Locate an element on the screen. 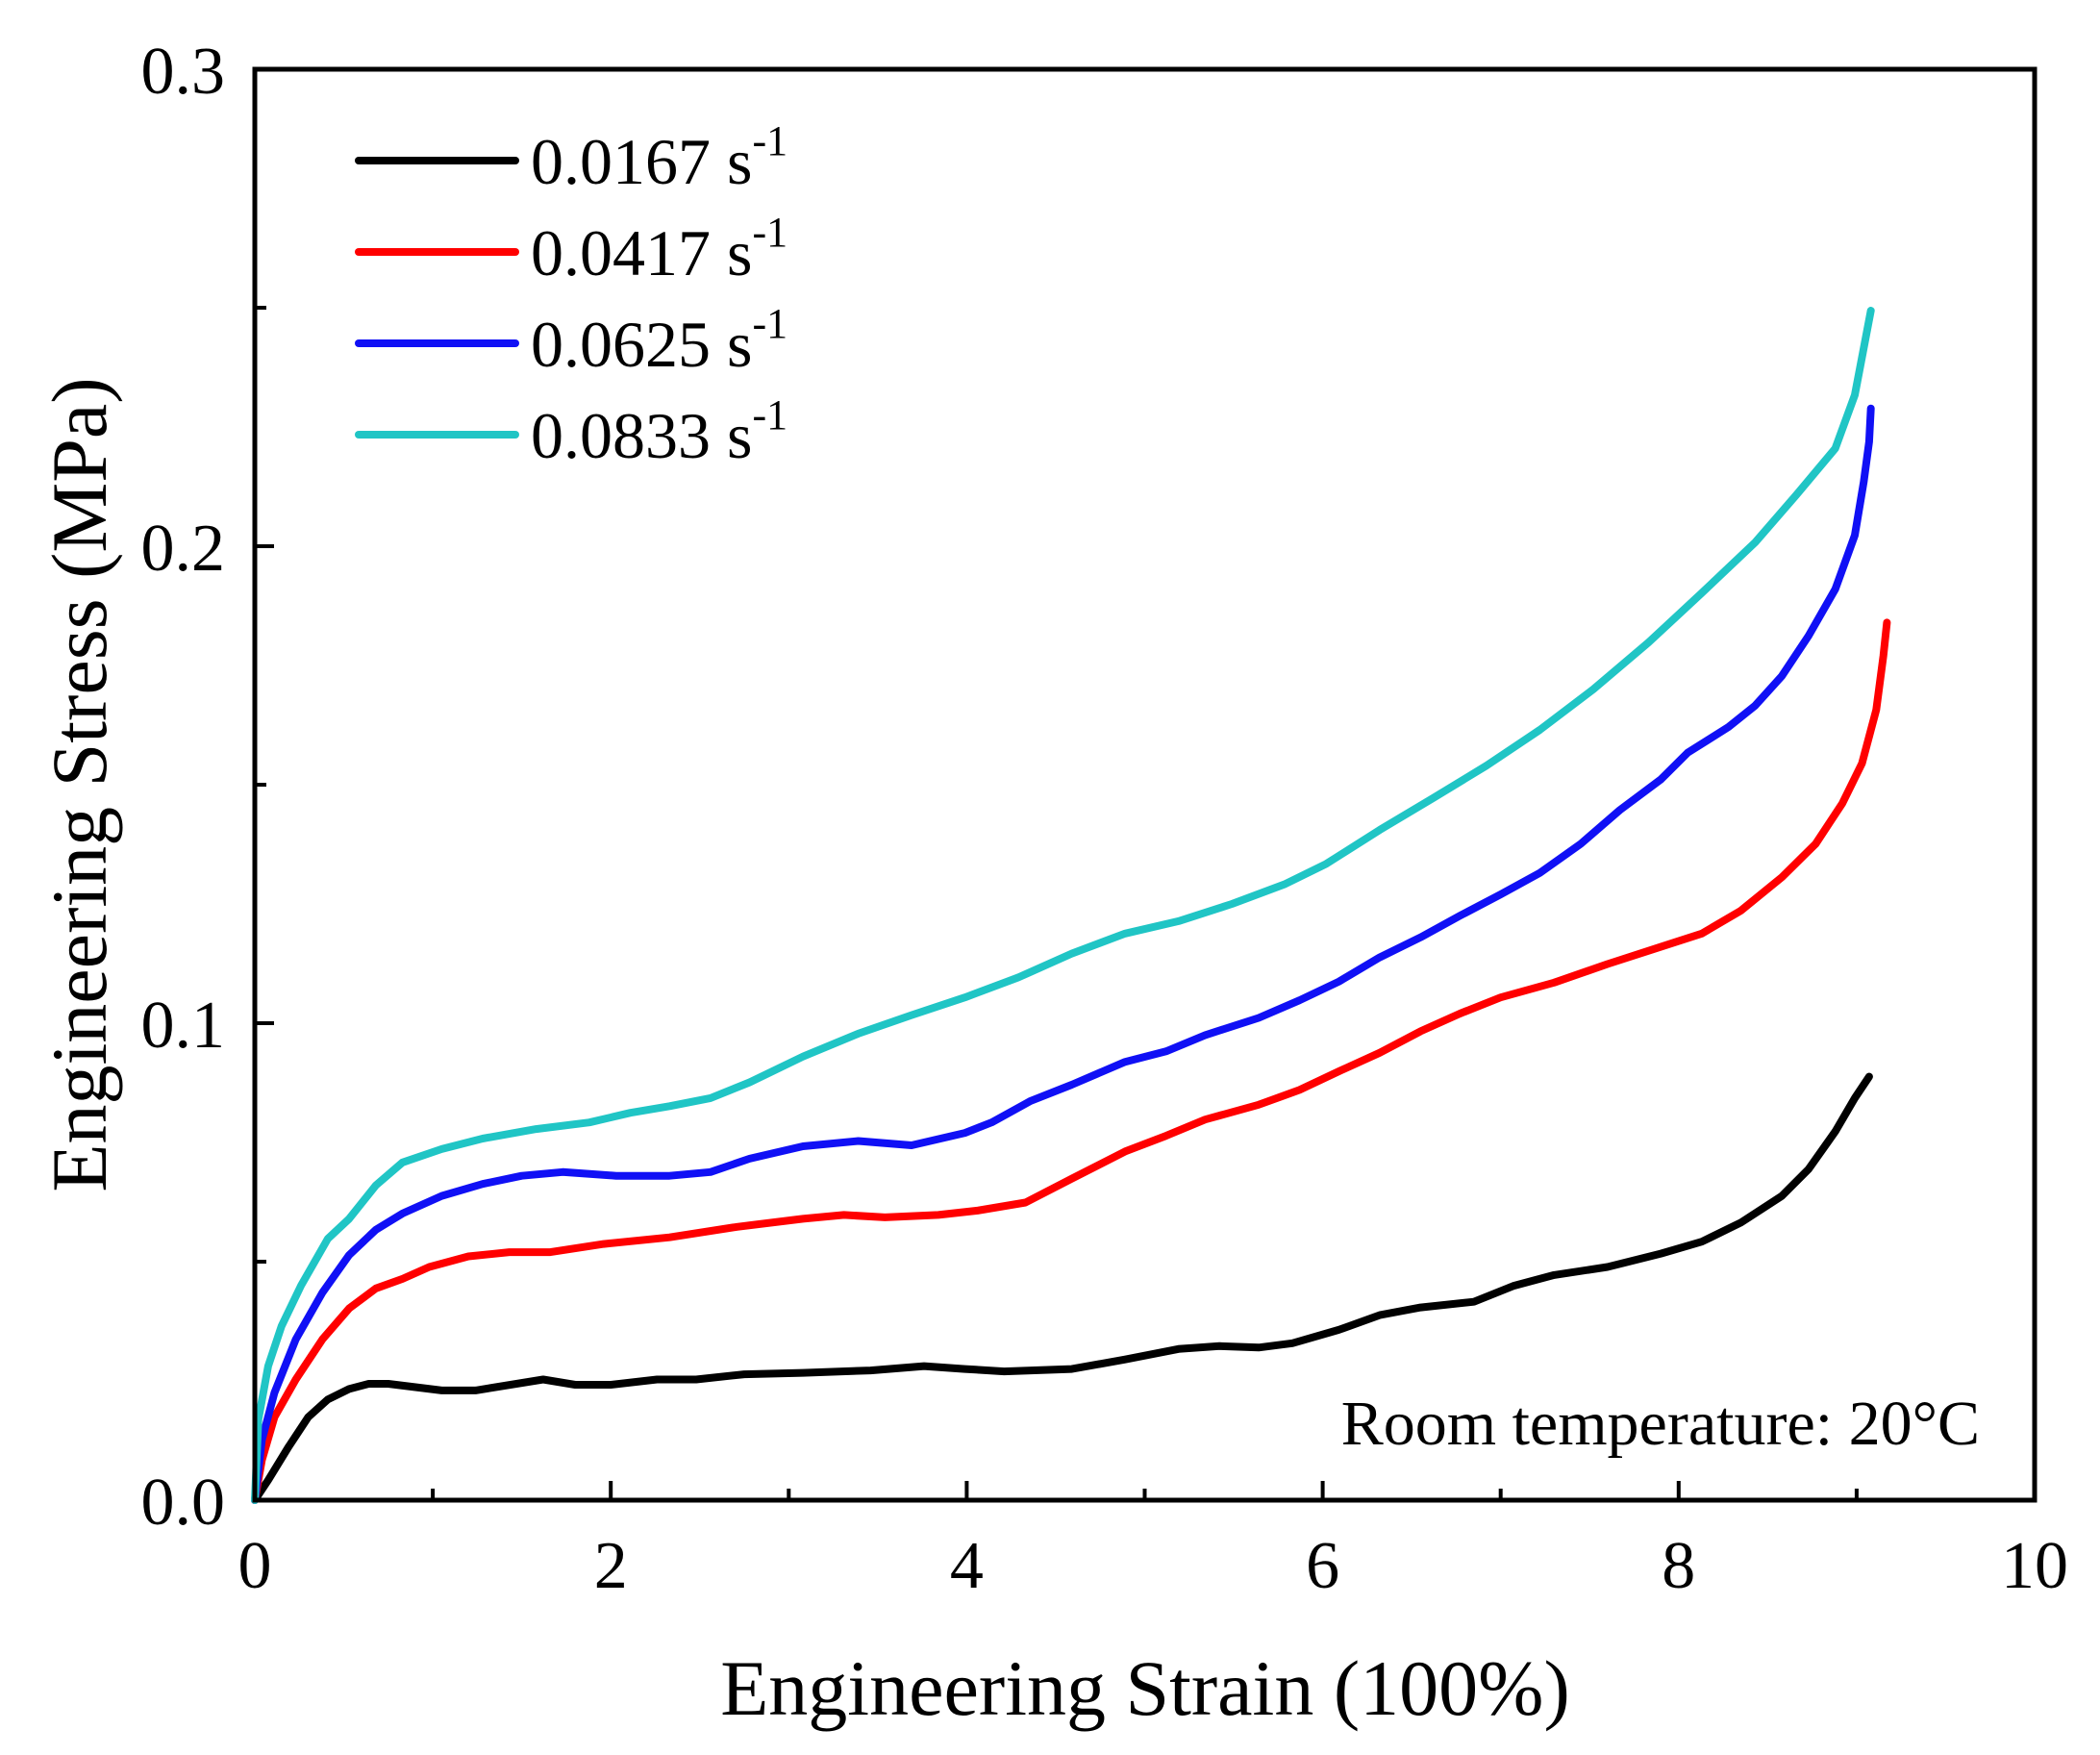 The width and height of the screenshot is (2100, 1755). legend-label: 0.0833 s-1 is located at coordinates (659, 431).